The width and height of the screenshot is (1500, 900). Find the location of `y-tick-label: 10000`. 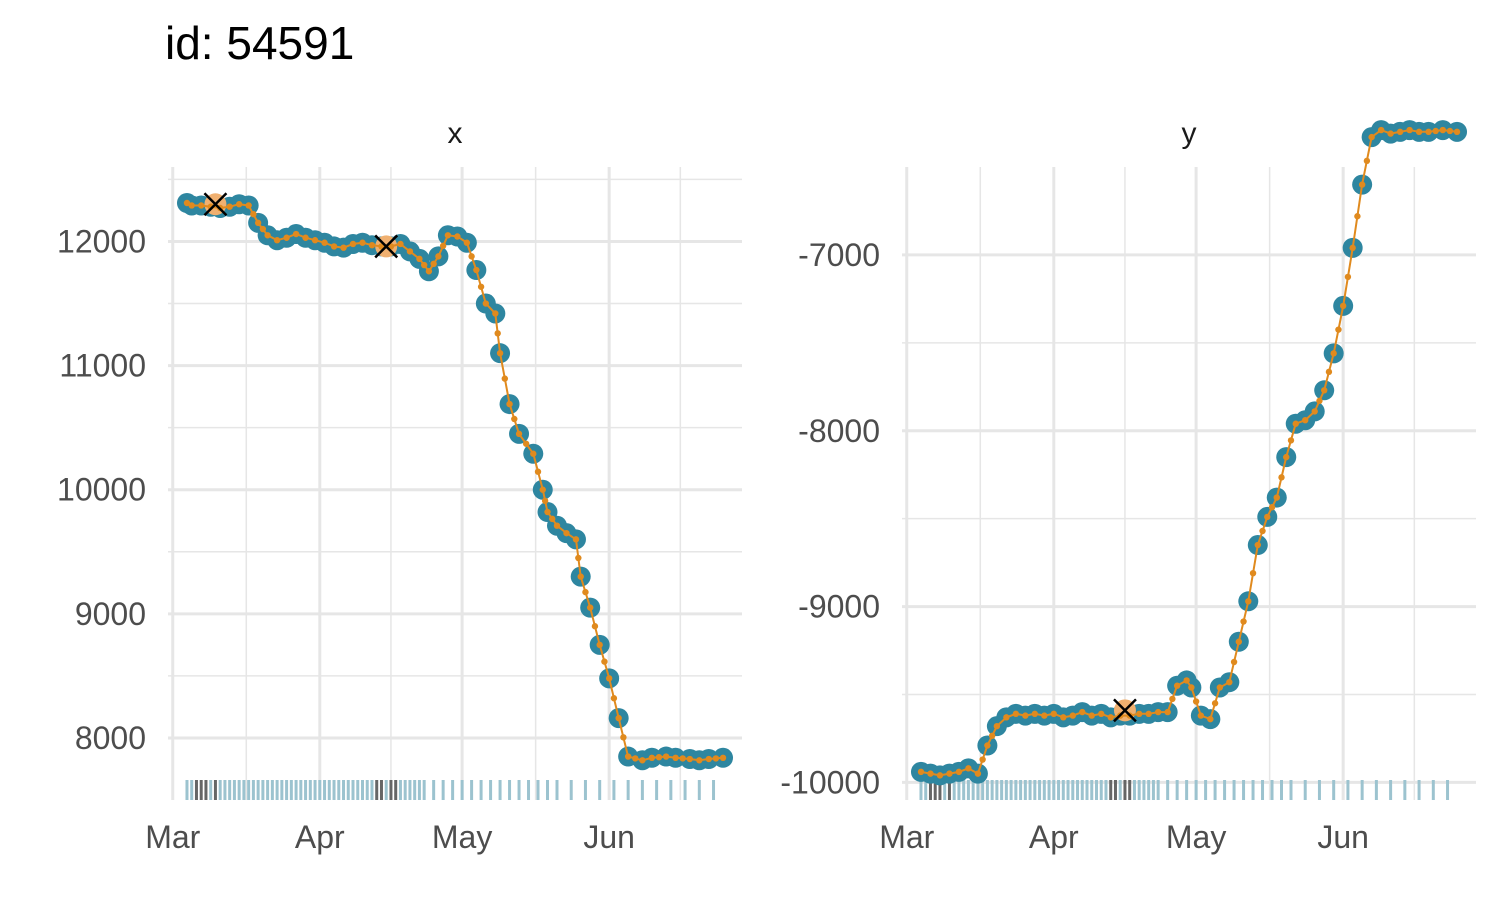

y-tick-label: 10000 is located at coordinates (101, 490).